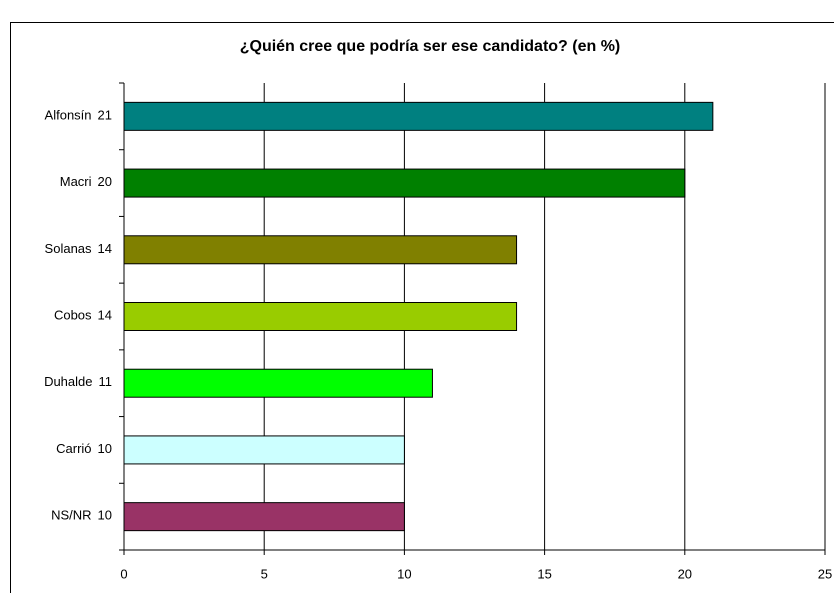 This screenshot has width=834, height=593. Describe the element at coordinates (68, 115) in the screenshot. I see `category-name: Alfonsín` at that location.